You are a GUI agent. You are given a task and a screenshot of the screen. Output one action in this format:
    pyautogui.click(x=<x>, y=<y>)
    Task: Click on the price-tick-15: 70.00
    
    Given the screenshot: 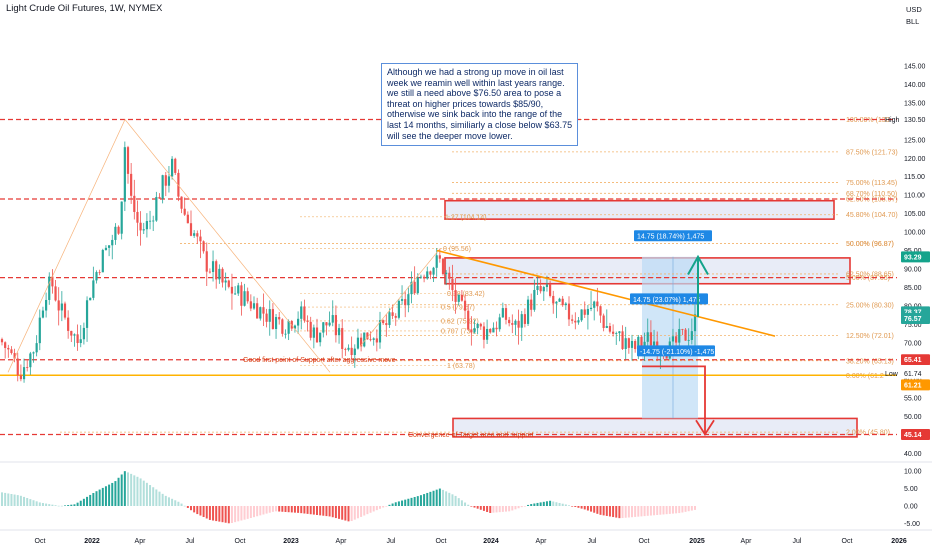 What is the action you would take?
    pyautogui.click(x=913, y=343)
    